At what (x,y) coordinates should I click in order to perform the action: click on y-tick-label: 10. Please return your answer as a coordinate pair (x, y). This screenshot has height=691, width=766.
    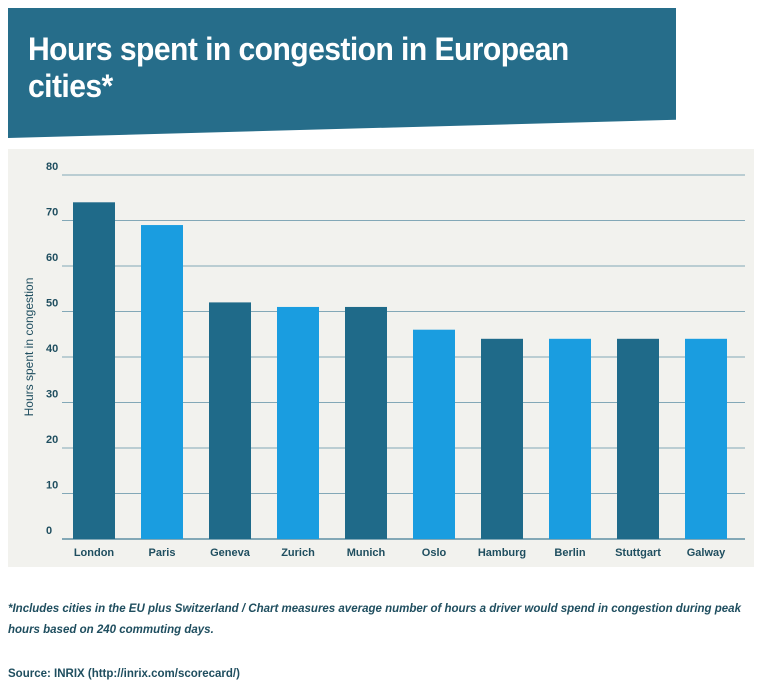
    Looking at the image, I should click on (52, 486).